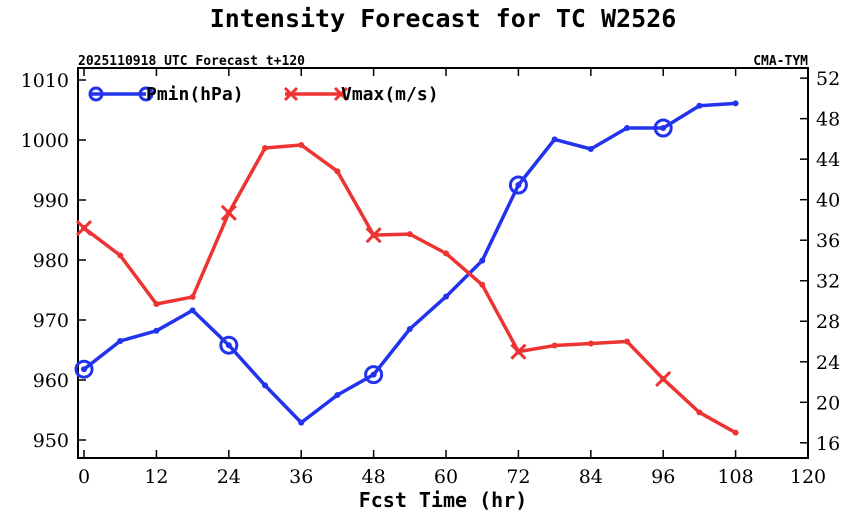 This screenshot has width=860, height=525. What do you see at coordinates (591, 477) in the screenshot?
I see `x-tick-label: 84` at bounding box center [591, 477].